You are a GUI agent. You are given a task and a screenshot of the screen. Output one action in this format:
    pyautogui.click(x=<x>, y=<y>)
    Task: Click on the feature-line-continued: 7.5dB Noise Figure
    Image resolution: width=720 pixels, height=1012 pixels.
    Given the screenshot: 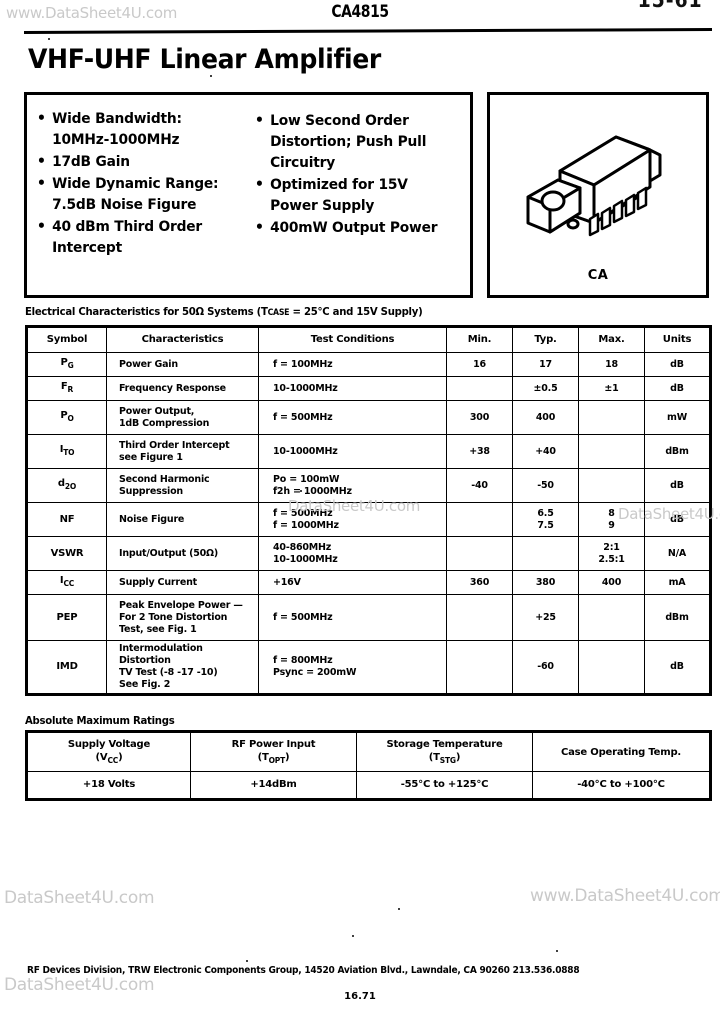 What is the action you would take?
    pyautogui.click(x=124, y=205)
    